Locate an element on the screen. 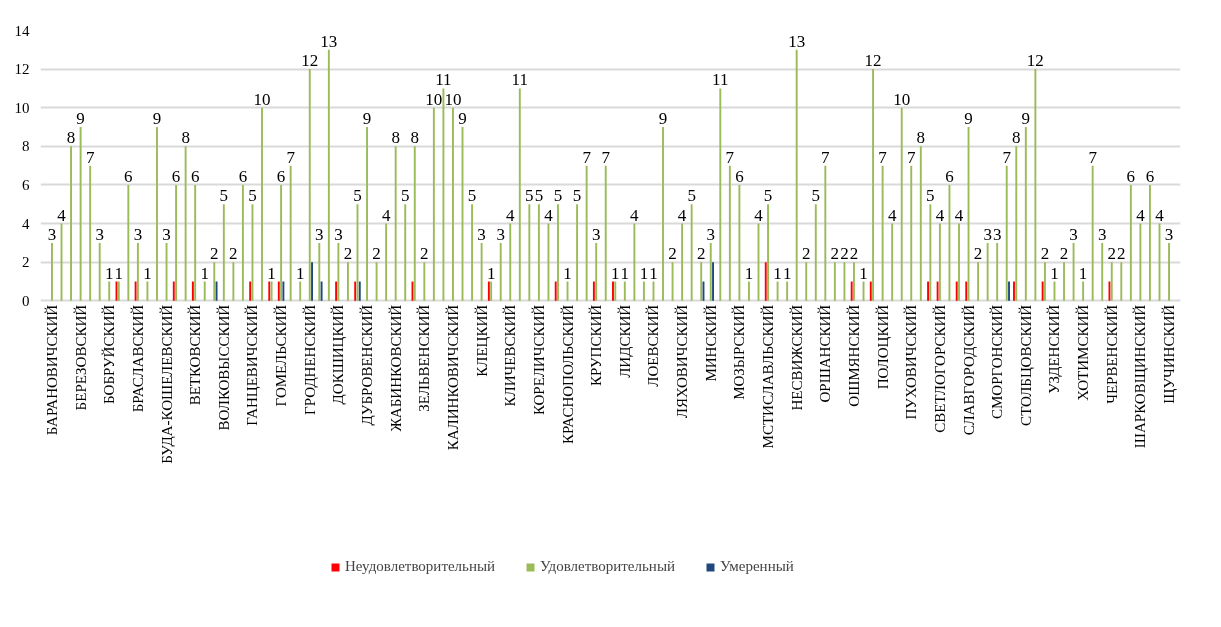  x-tick-label: КЛЕЦКИЙ is located at coordinates (481, 340).